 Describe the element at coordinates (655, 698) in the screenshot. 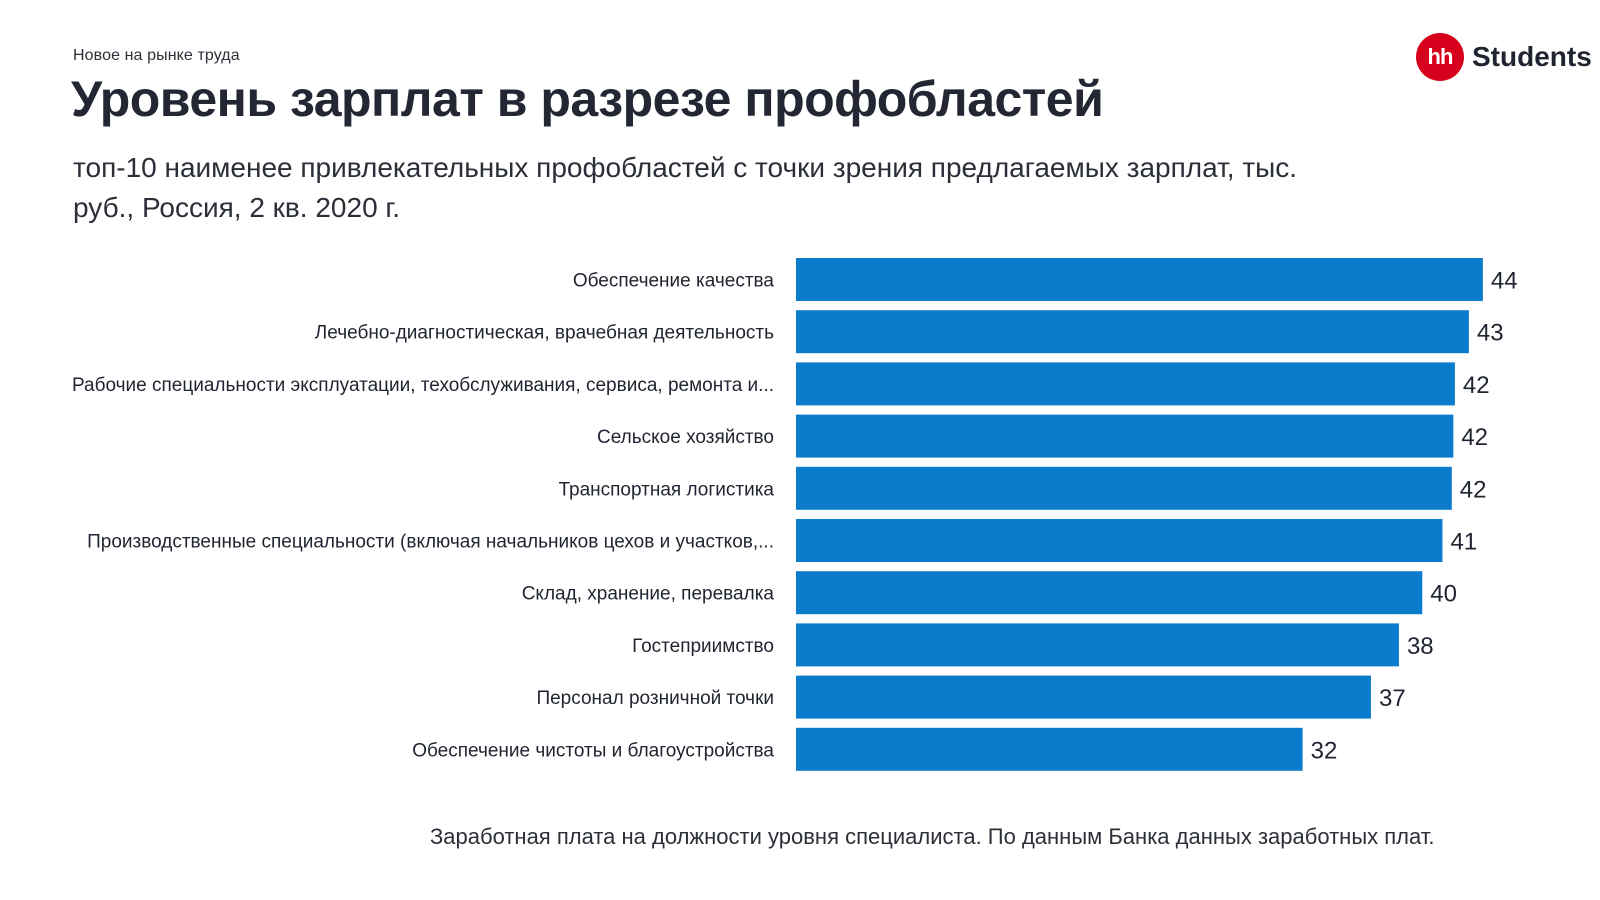

I see `category-label-9: Персонал розничной точки` at that location.